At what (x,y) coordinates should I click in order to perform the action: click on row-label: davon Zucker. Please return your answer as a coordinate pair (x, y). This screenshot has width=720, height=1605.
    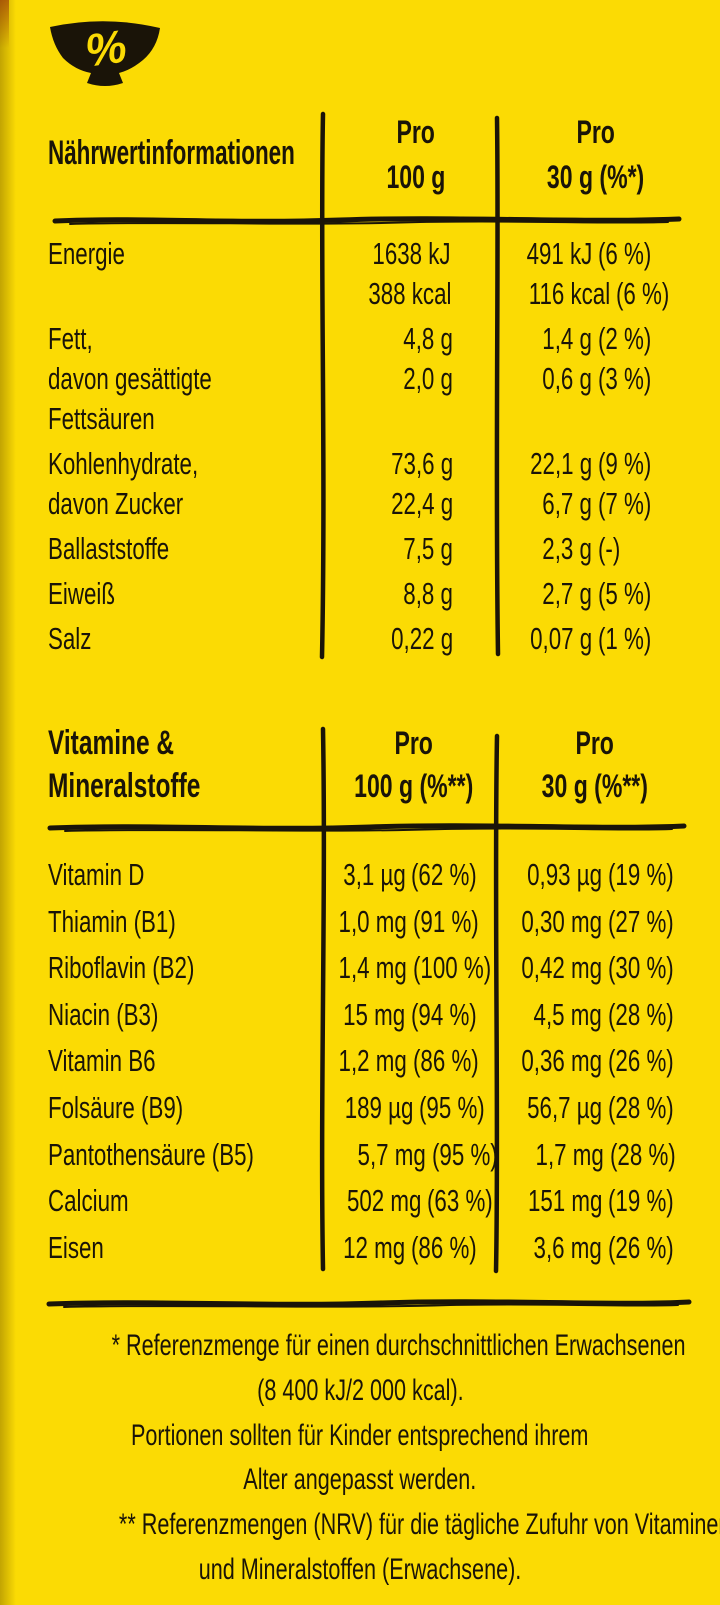
    Looking at the image, I should click on (116, 503).